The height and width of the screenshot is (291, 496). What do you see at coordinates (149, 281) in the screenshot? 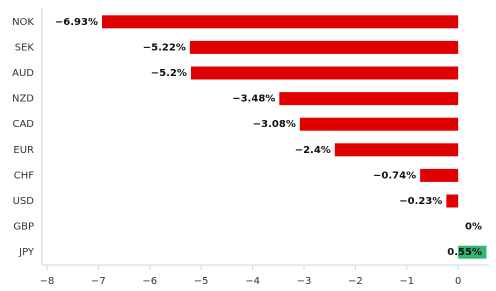
I see `x-tick-label: −6` at bounding box center [149, 281].